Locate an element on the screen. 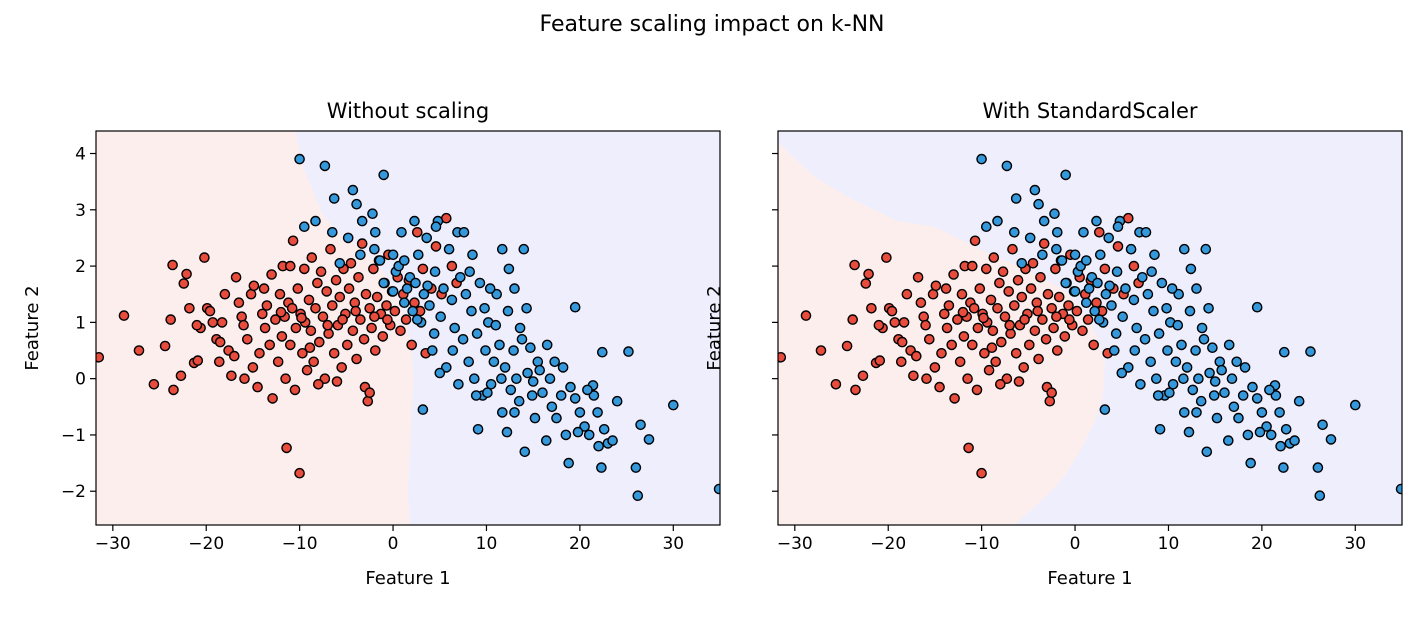 This screenshot has width=1425, height=630. x-tick-label: 0 is located at coordinates (393, 544).